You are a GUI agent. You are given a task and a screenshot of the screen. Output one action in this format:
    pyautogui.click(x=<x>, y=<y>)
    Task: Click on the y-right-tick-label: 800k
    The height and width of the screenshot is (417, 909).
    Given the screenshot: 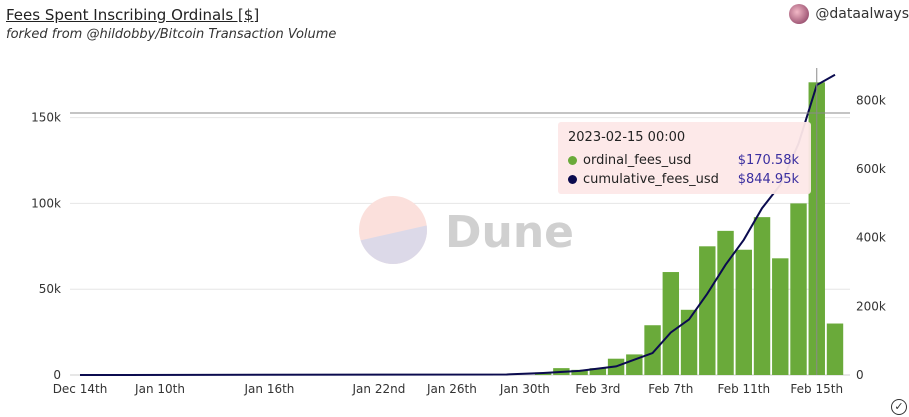 What is the action you would take?
    pyautogui.click(x=871, y=100)
    